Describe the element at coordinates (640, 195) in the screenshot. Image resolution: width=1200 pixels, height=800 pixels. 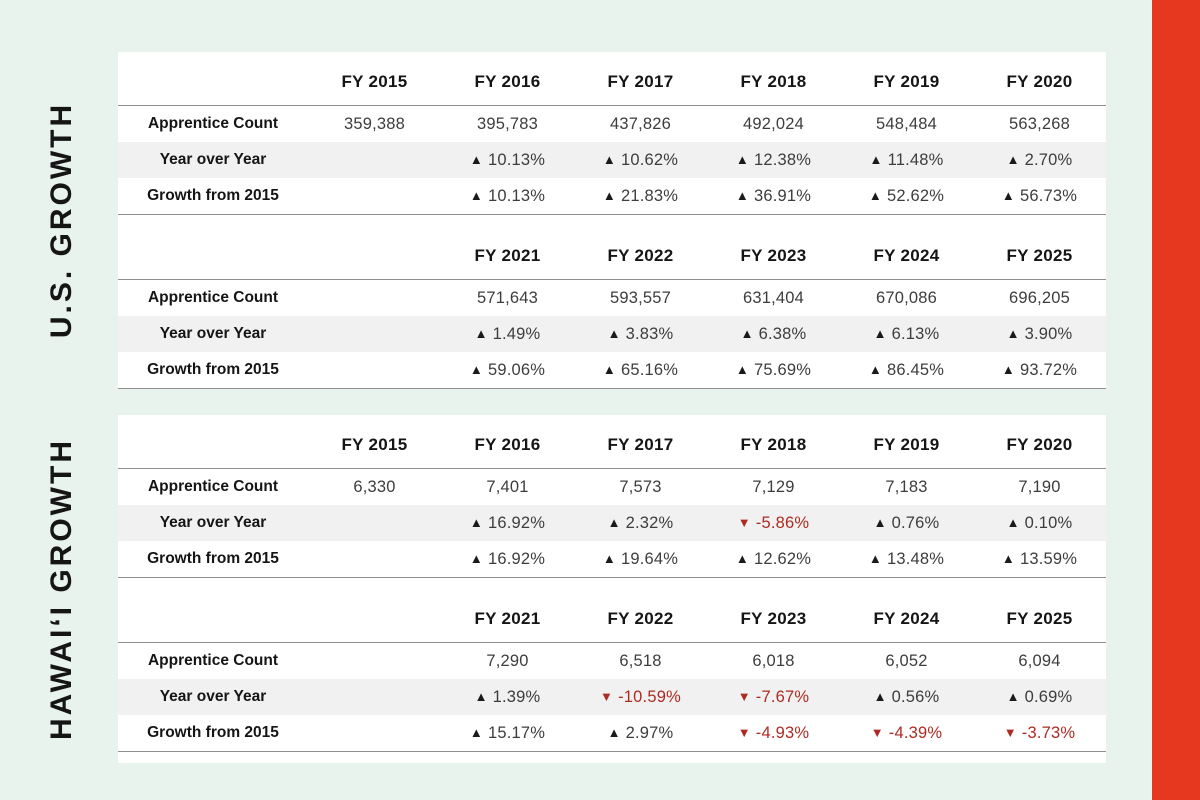
I see `value-cell: ▲ 21.83%` at that location.